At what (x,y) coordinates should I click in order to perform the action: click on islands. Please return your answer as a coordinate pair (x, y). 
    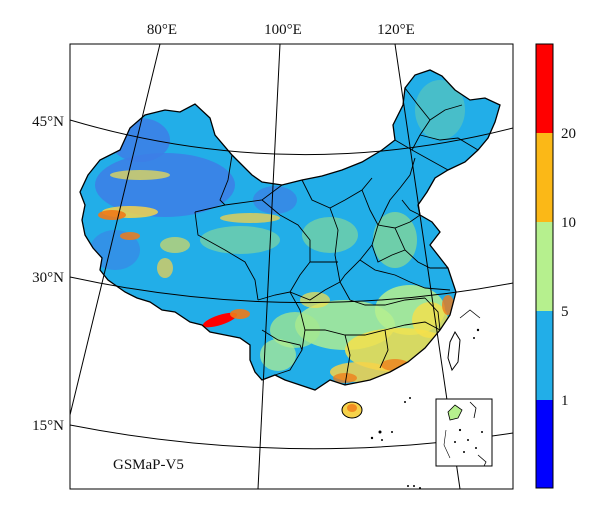
    Looking at the image, I should click on (425, 408).